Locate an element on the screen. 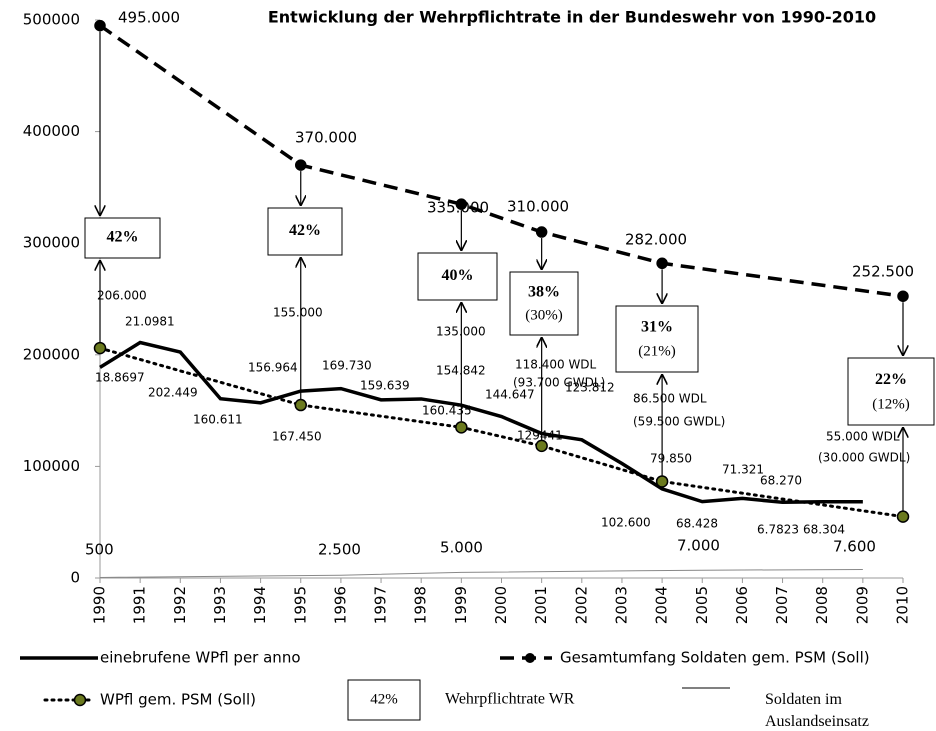 This screenshot has width=936, height=731. data-label: 68.270 is located at coordinates (781, 481).